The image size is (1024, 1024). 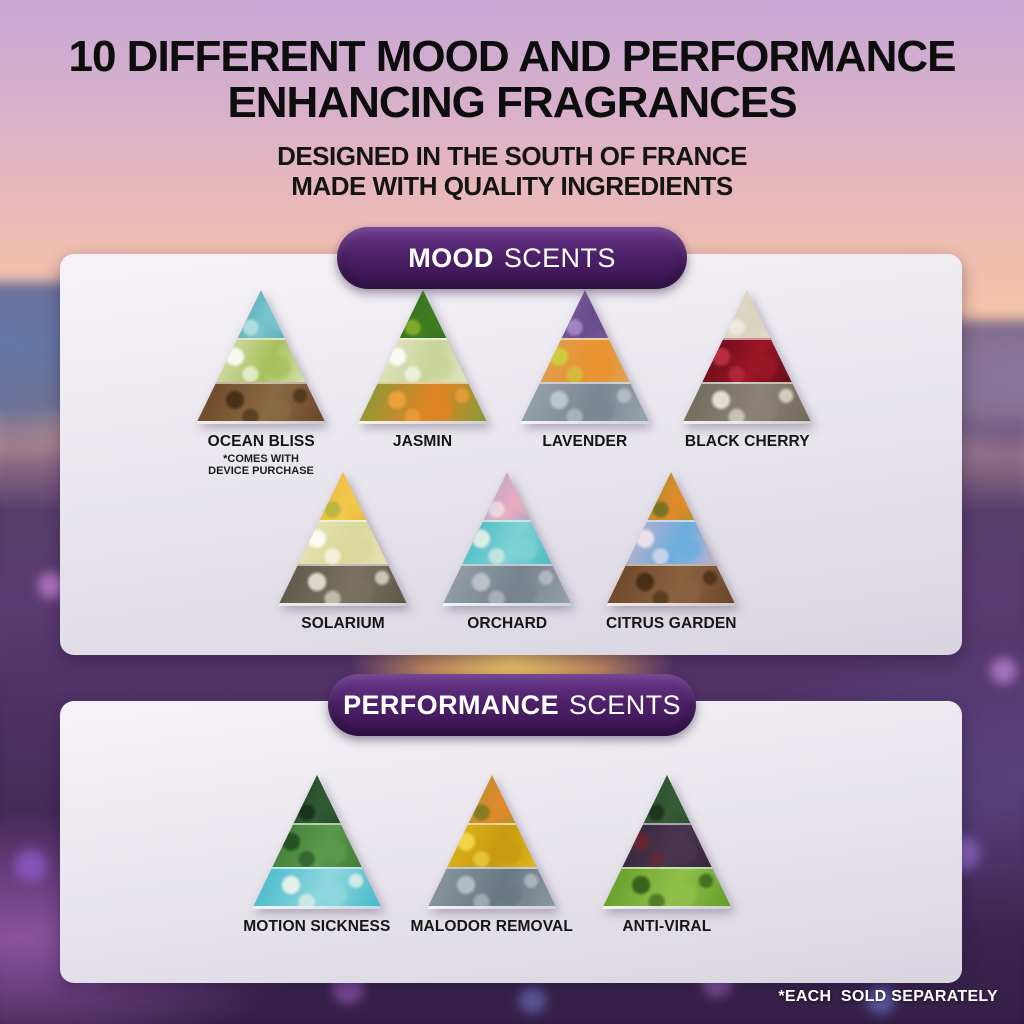 I want to click on scent-item: JASMIN, so click(x=423, y=383).